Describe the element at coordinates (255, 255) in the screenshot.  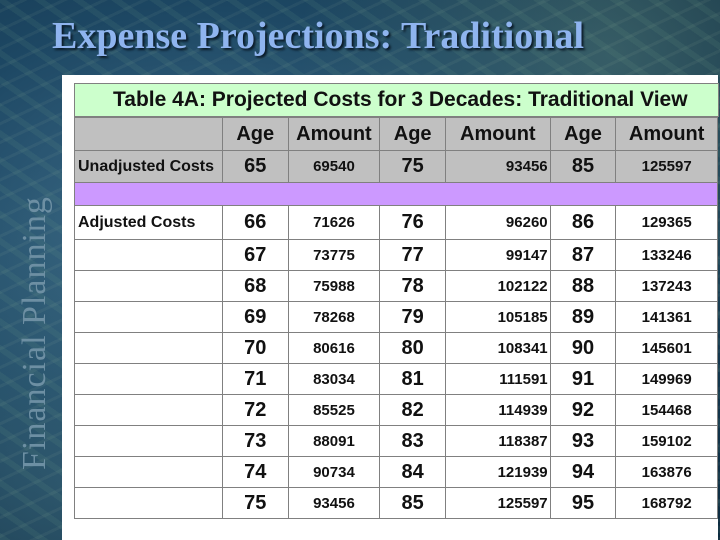
I see `age-cell: 67` at that location.